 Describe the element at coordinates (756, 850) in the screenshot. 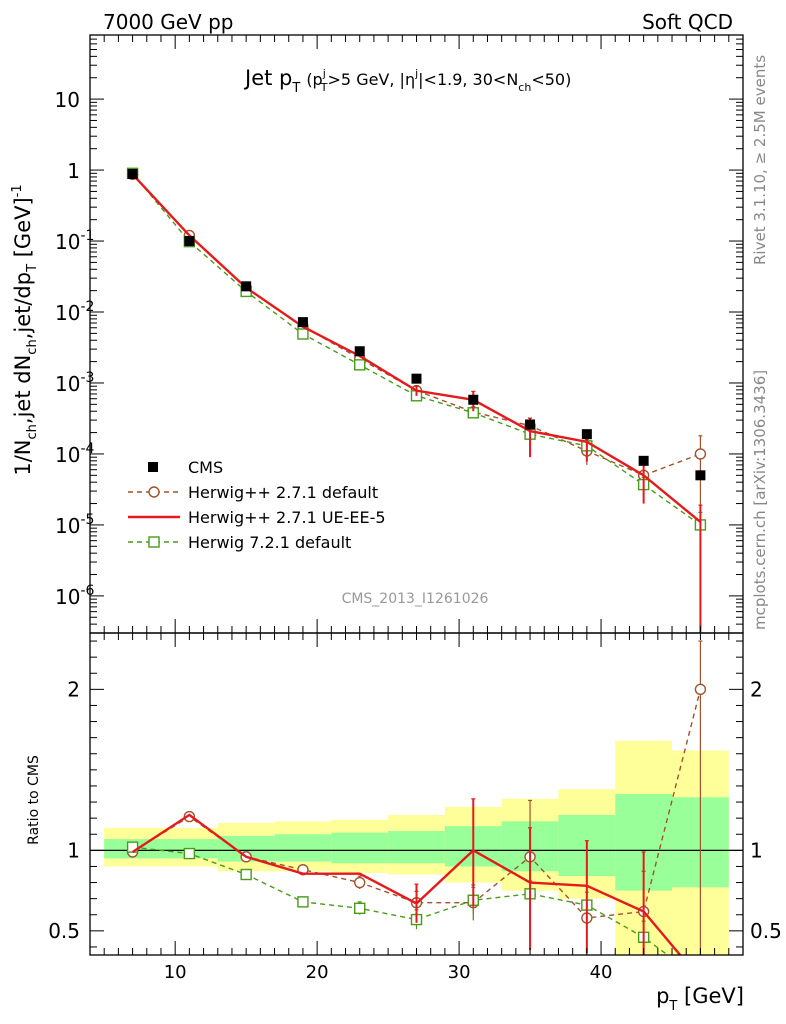

I see `ratio-y-tick-label-right: 1` at that location.